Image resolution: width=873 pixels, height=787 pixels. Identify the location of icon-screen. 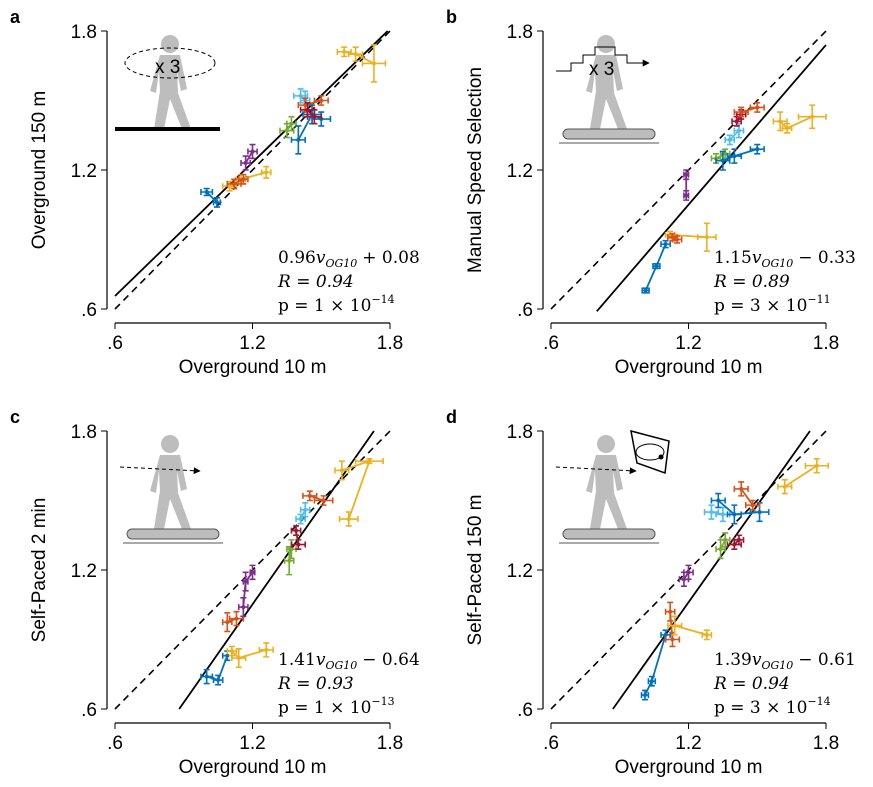
(650, 452).